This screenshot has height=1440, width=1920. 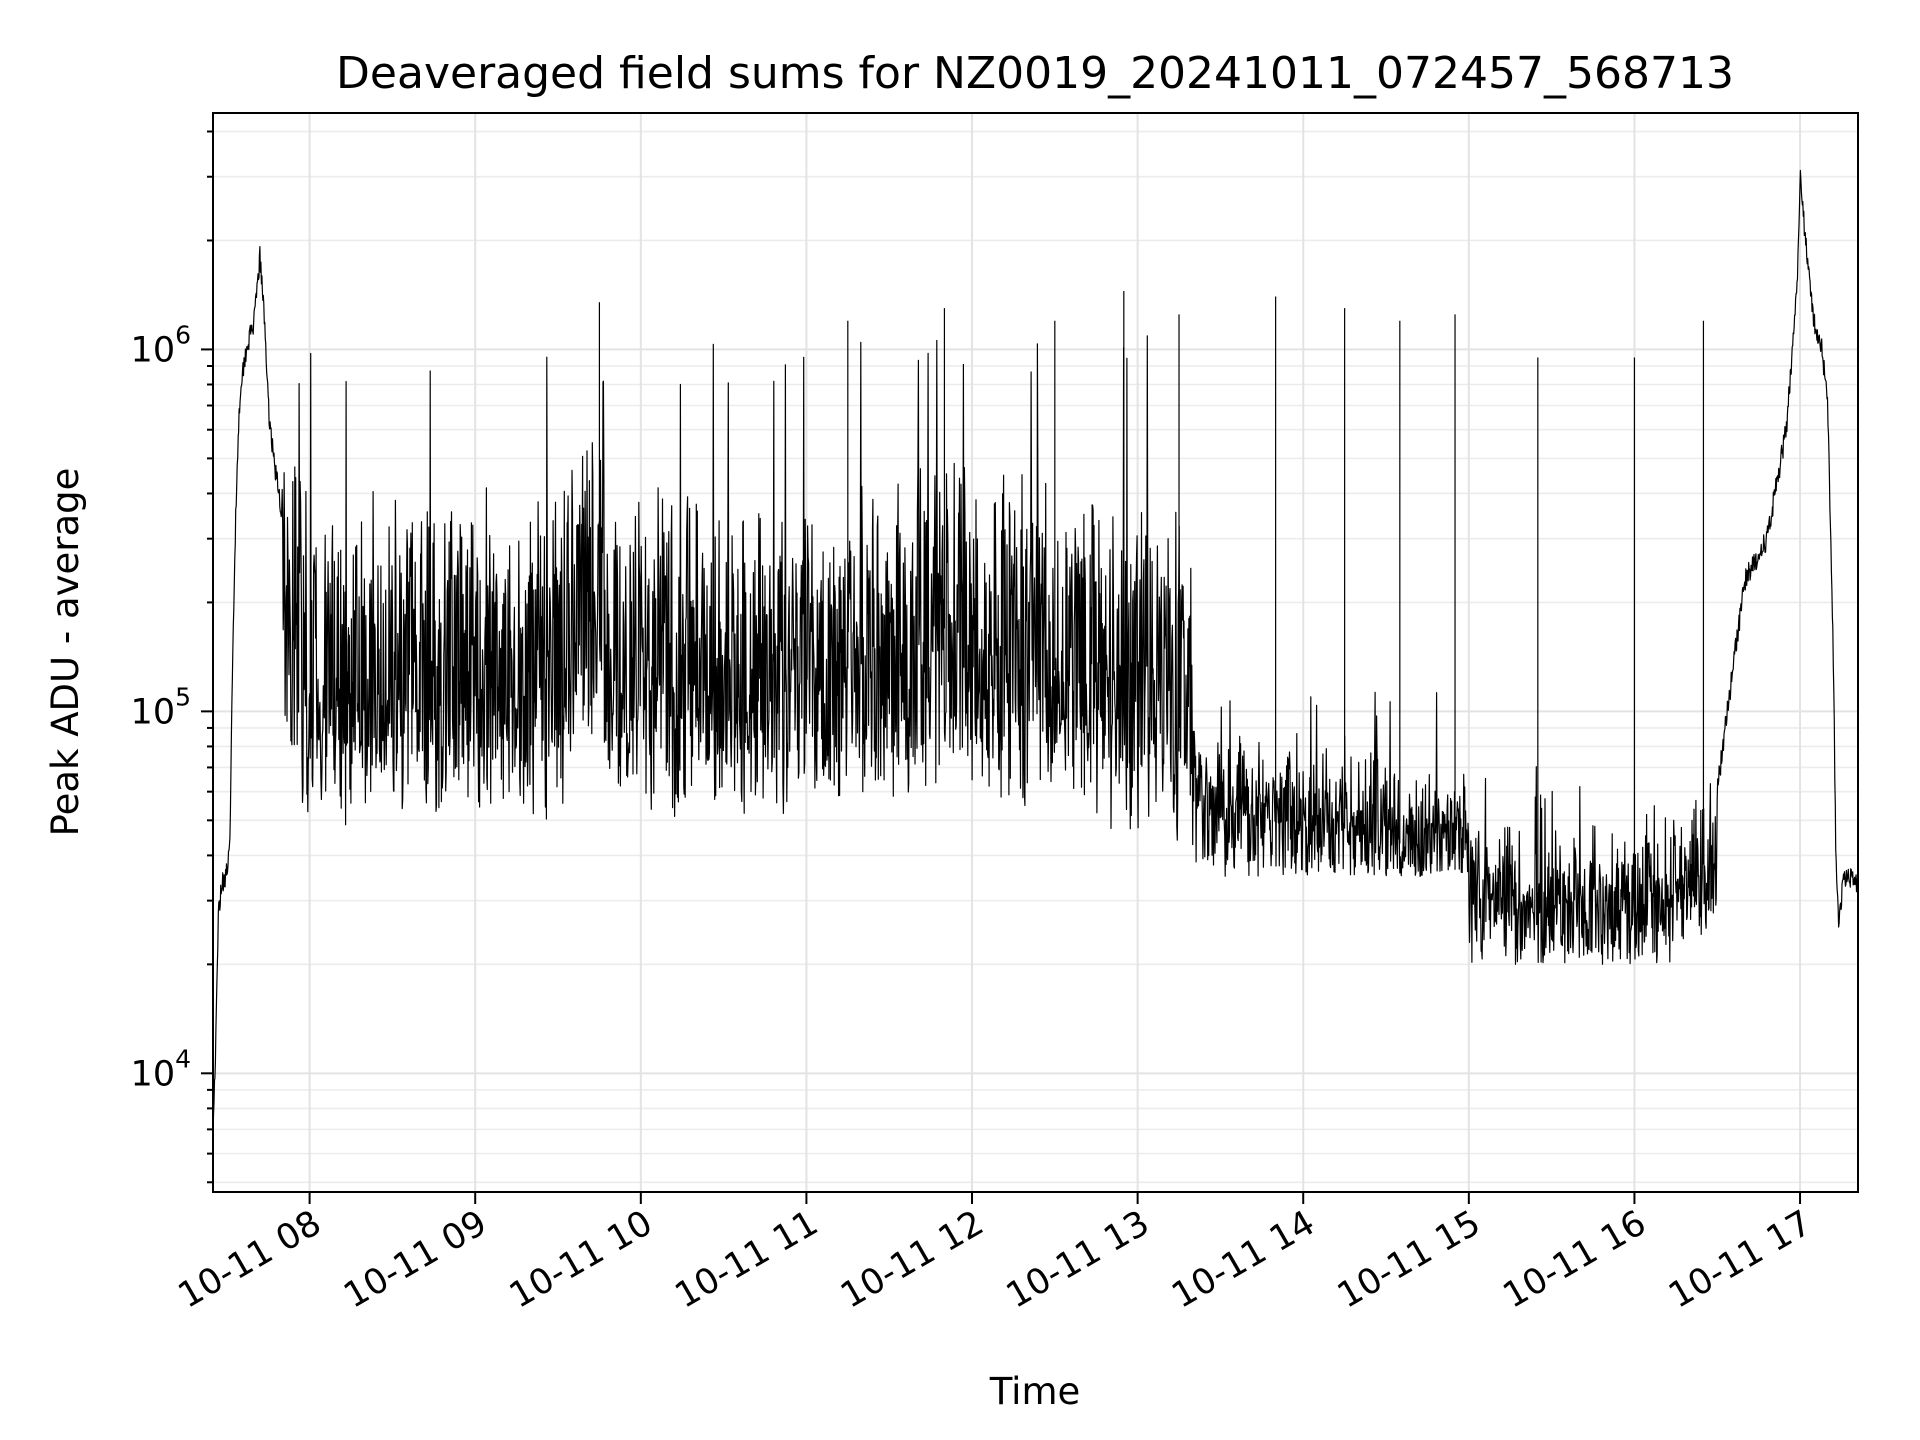 I want to click on y-tick-label-exponent: 5, so click(x=183, y=696).